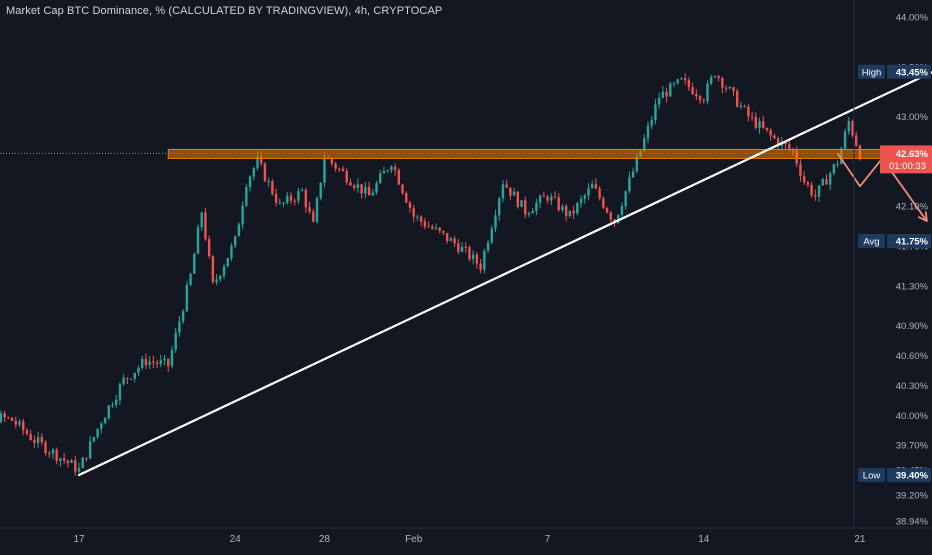 The image size is (932, 555). What do you see at coordinates (912, 286) in the screenshot?
I see `y-tick-label: 41.30%` at bounding box center [912, 286].